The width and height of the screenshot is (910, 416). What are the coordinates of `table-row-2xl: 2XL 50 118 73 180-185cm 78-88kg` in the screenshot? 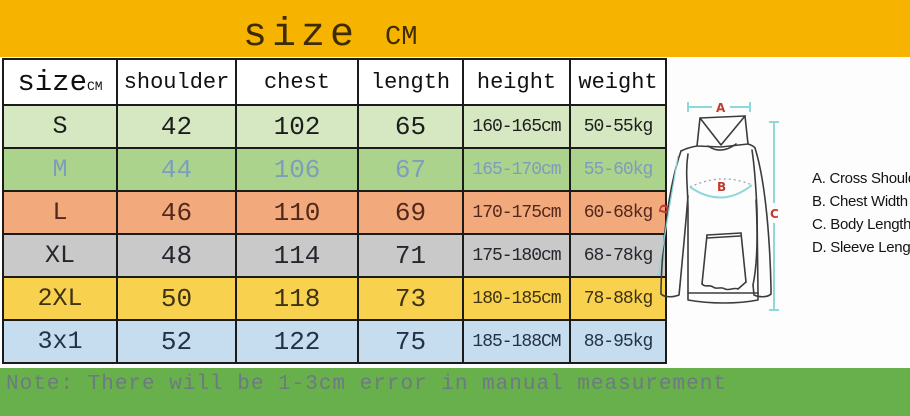 It's located at (334, 298).